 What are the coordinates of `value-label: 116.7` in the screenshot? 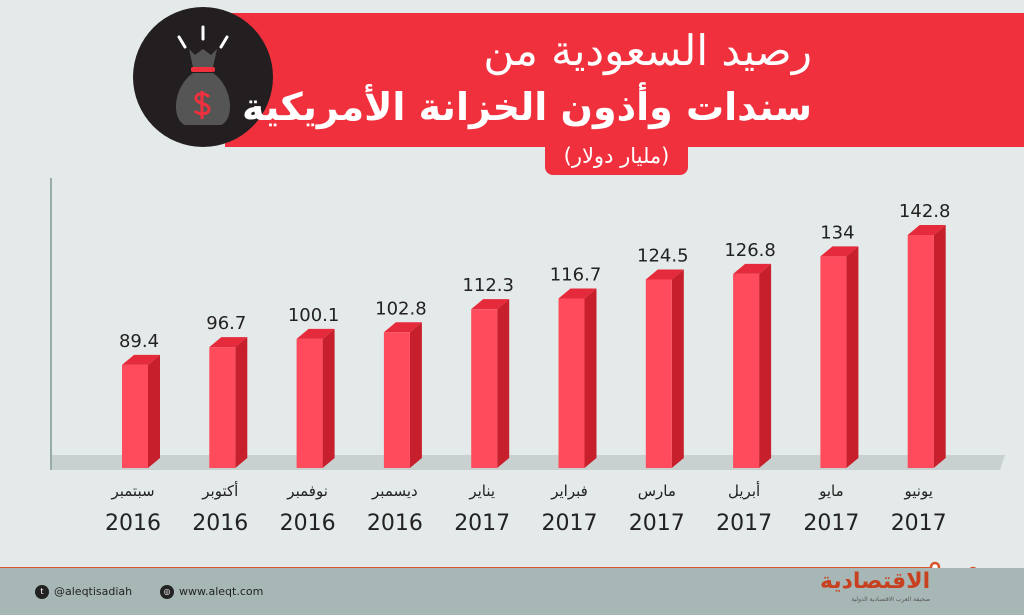 It's located at (576, 274).